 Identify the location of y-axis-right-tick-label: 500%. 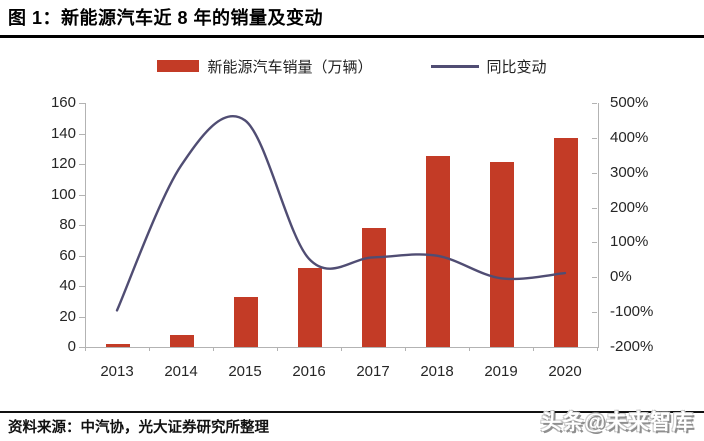
(629, 102).